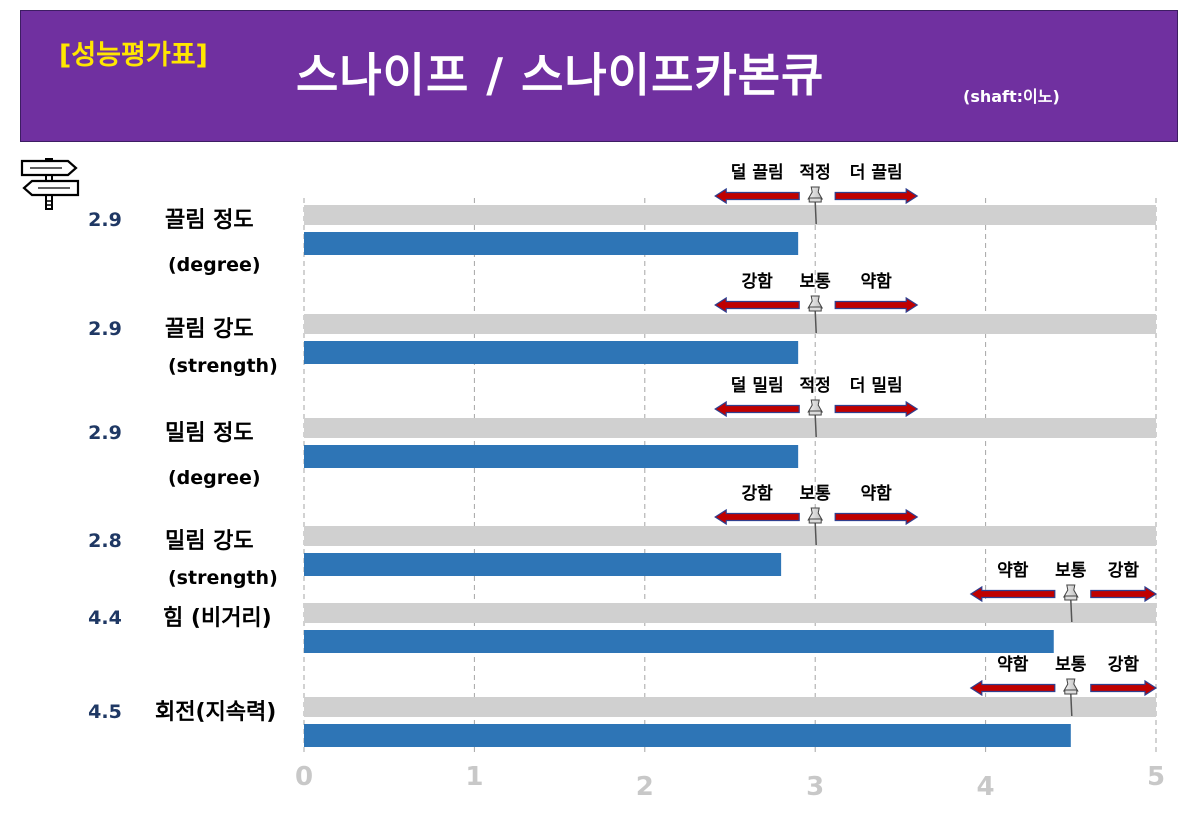 The width and height of the screenshot is (1200, 819). I want to click on x-tick-label: 1, so click(474, 777).